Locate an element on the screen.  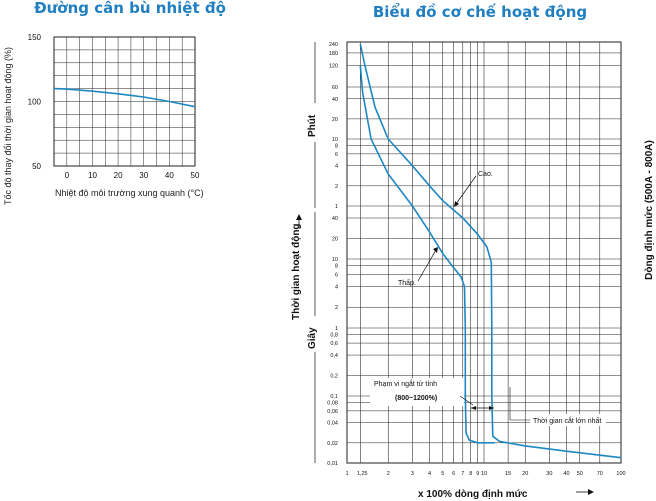
y-tick-label-seconds: 10 is located at coordinates (335, 260).